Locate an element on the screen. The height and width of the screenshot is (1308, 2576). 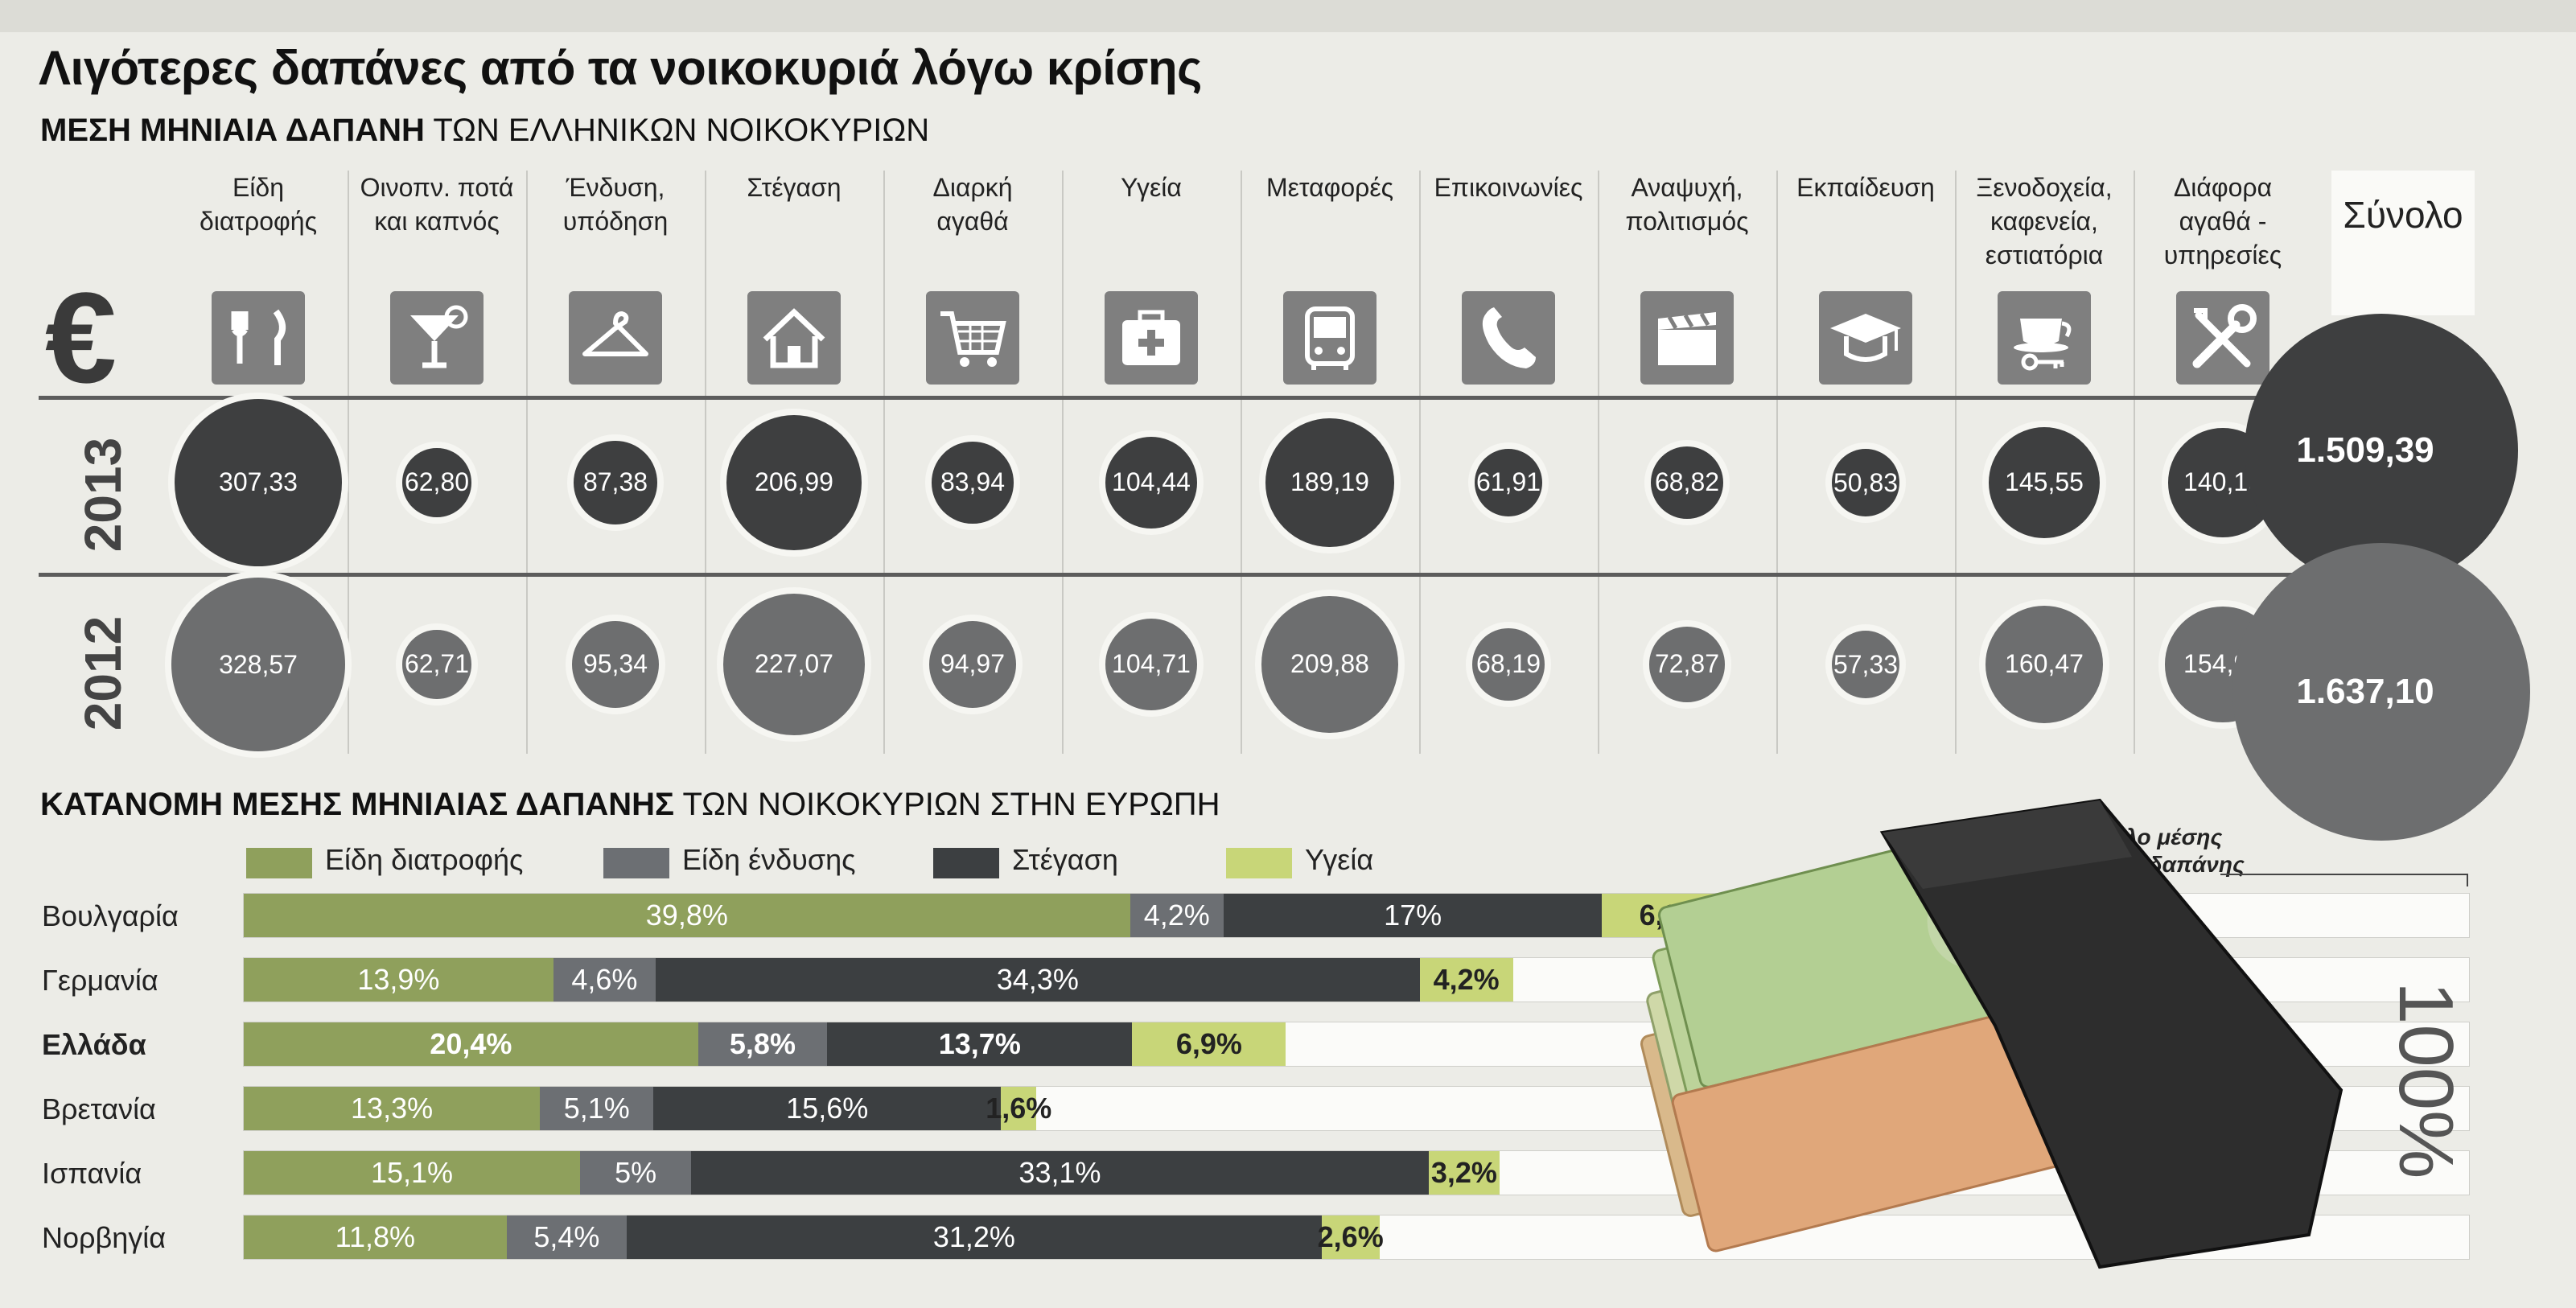
legend-label: Είδη ένδυσης is located at coordinates (769, 859).